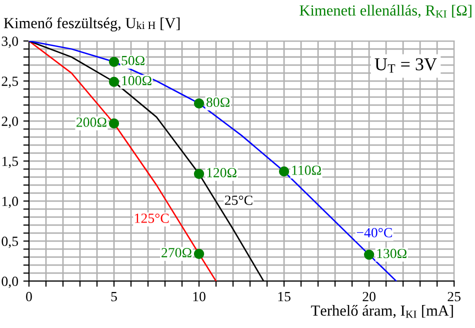 Image resolution: width=475 pixels, height=328 pixels. I want to click on annotation: 50Ω, so click(133, 61).